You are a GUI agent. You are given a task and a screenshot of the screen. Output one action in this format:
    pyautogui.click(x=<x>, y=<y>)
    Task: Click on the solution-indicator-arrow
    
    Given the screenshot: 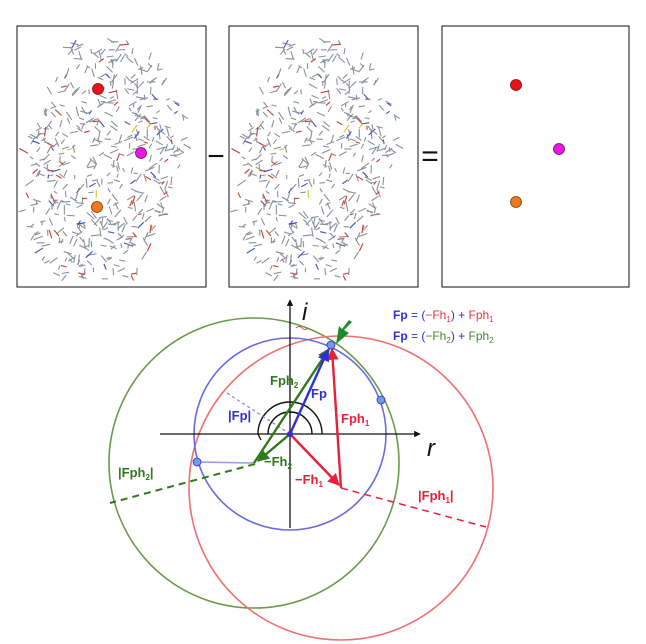 What is the action you would take?
    pyautogui.click(x=344, y=332)
    